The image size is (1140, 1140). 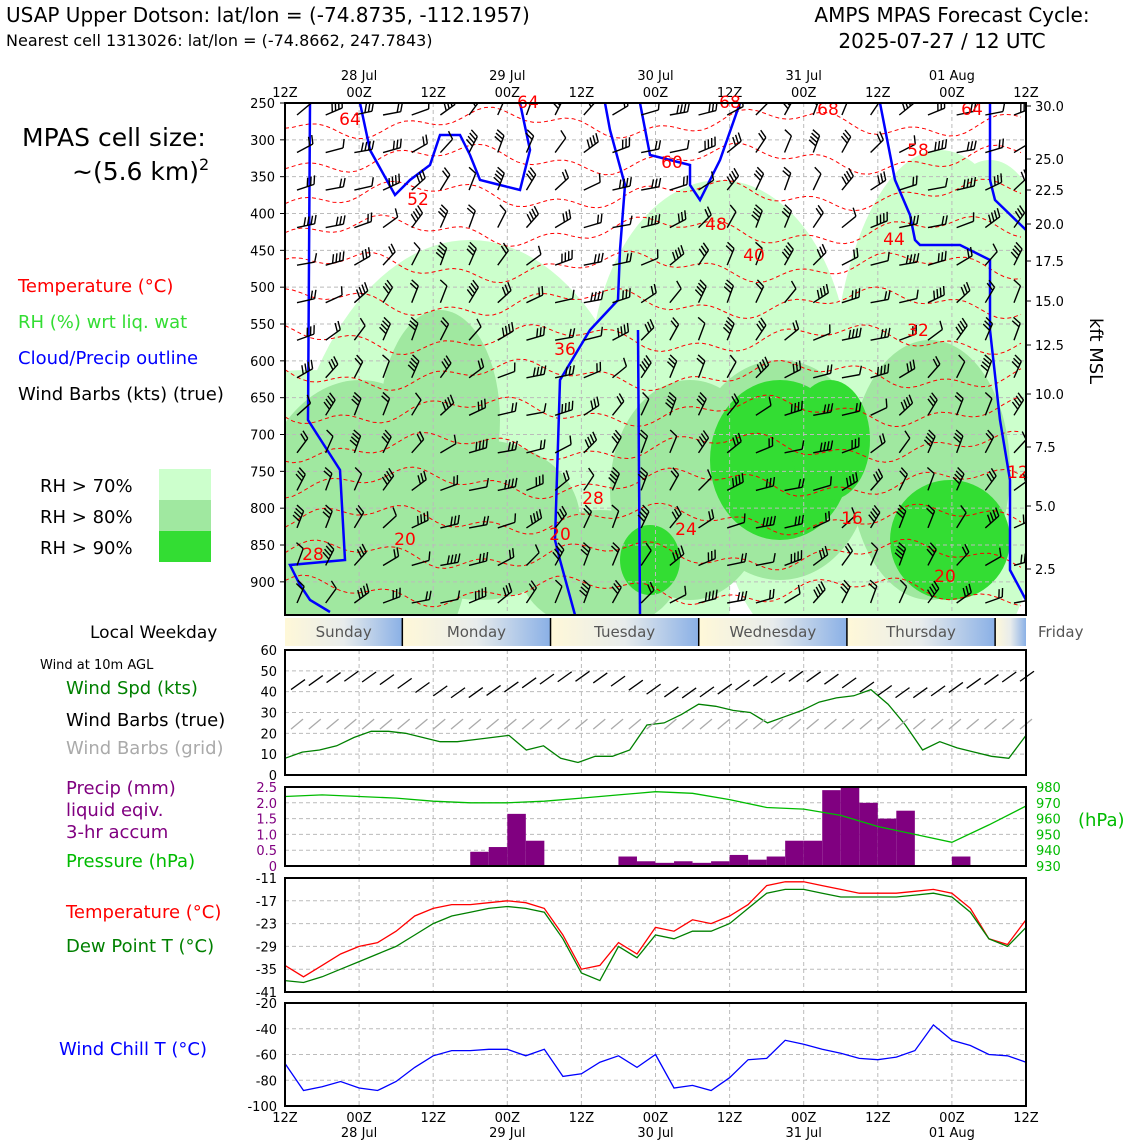 I want to click on bottom-hour-tick-label: 12Z, so click(x=433, y=1118).